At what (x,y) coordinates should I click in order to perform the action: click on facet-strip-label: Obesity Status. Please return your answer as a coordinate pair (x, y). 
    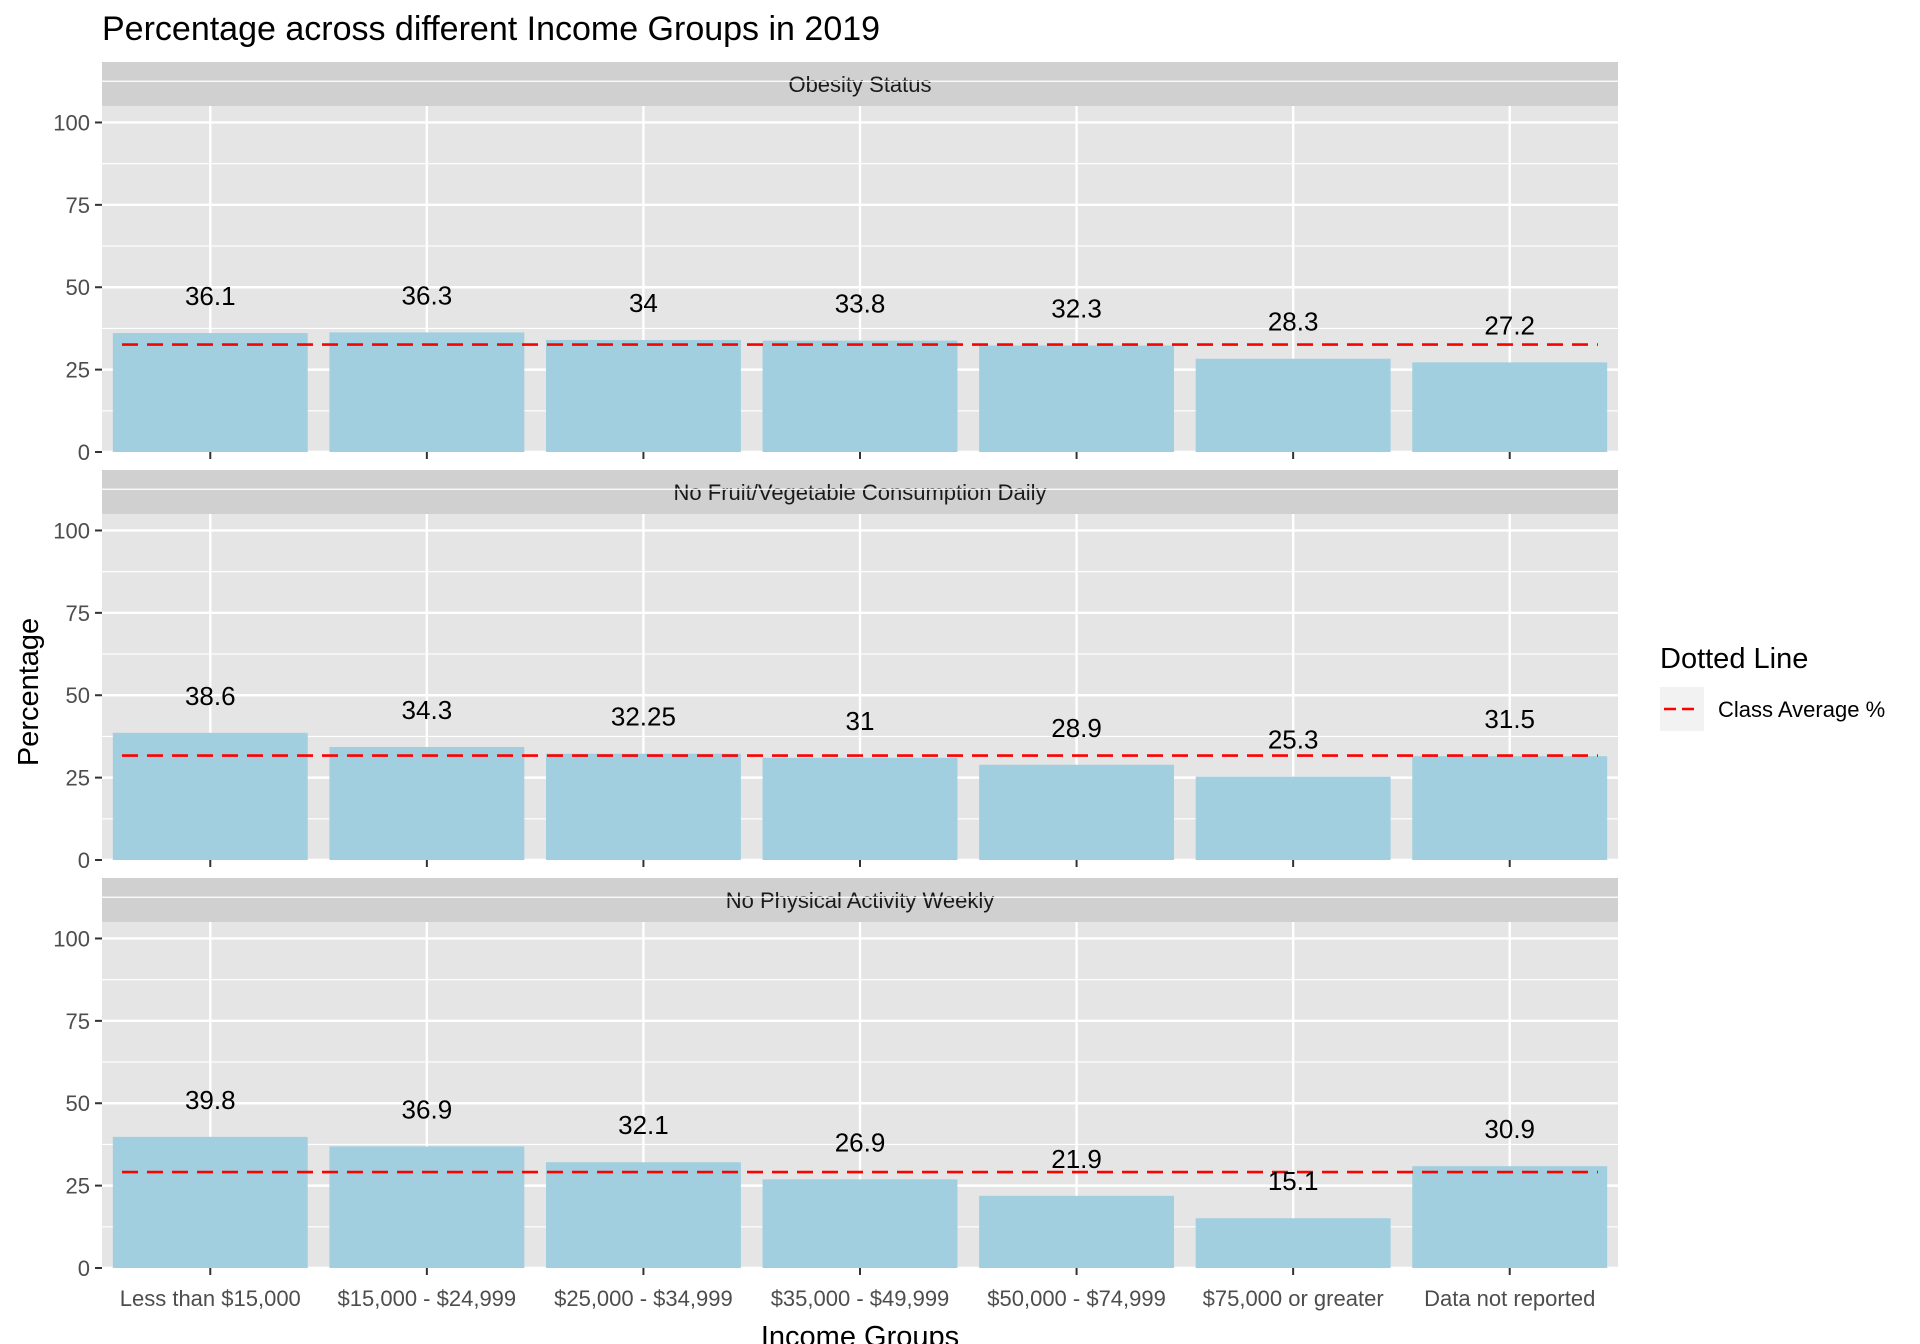
    Looking at the image, I should click on (859, 84).